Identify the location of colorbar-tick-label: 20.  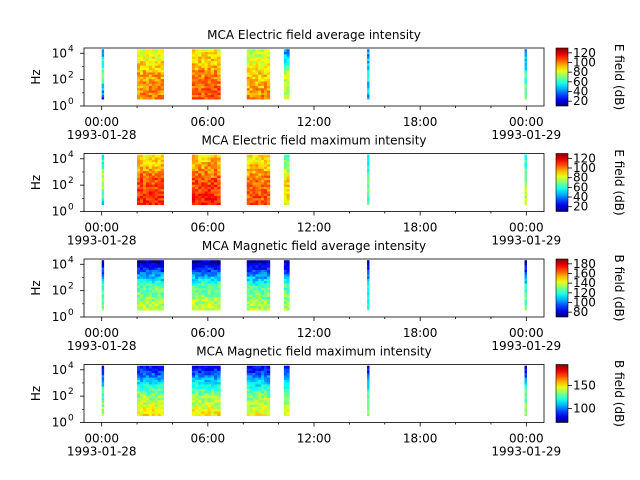
(580, 101).